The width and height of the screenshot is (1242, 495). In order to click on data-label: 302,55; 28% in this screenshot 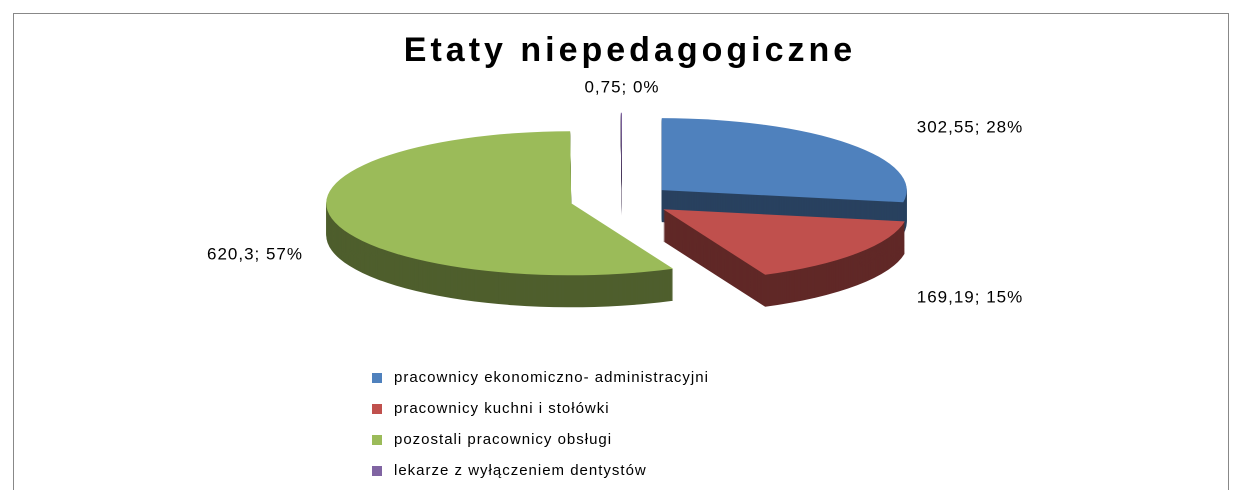, I will do `click(970, 126)`.